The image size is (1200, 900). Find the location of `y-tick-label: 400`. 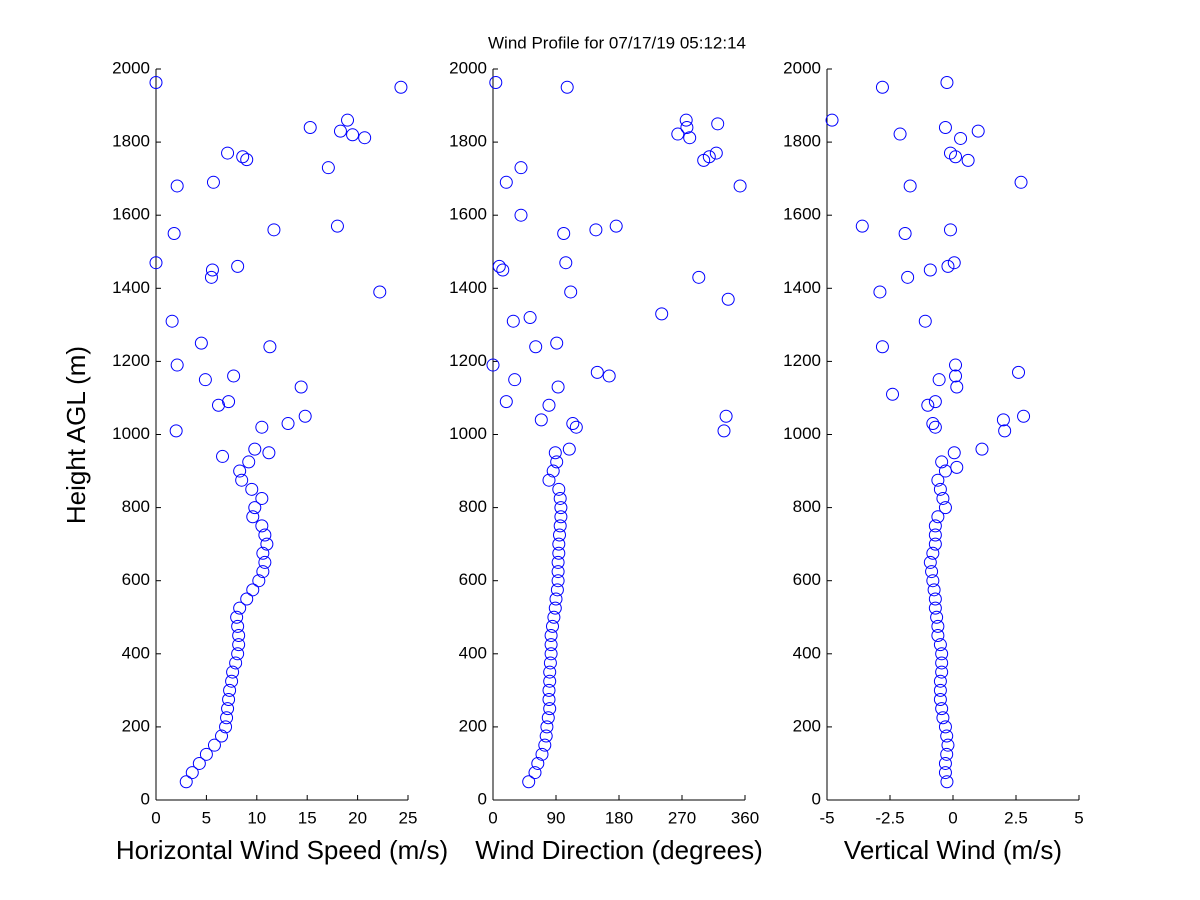

y-tick-label: 400 is located at coordinates (473, 652).